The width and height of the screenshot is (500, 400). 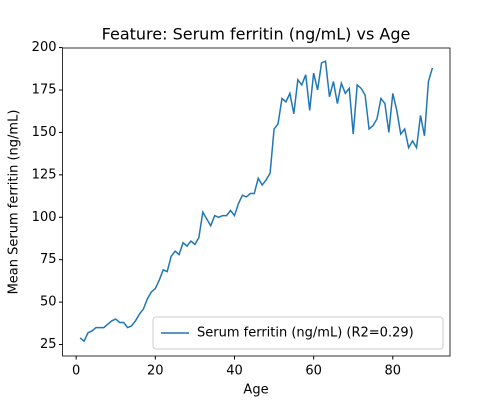 What do you see at coordinates (44, 47) in the screenshot?
I see `y-tick-label: 200` at bounding box center [44, 47].